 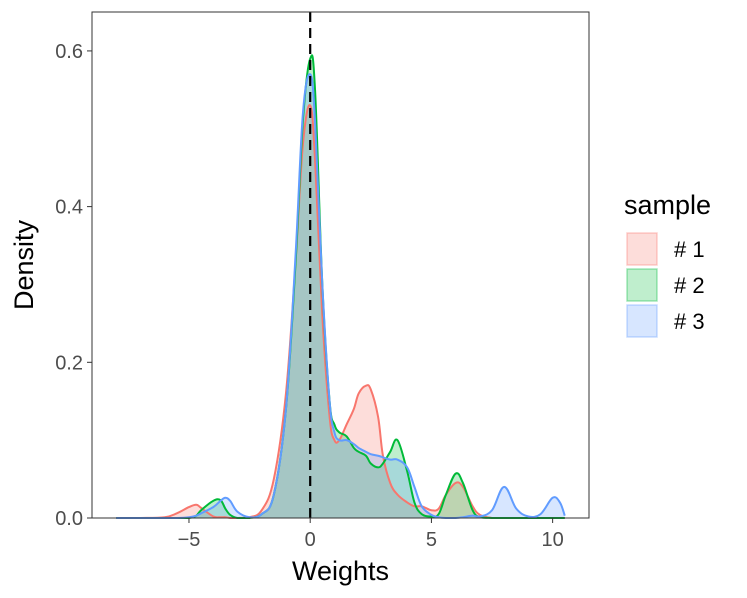 I want to click on x-tick-label: −5, so click(x=189, y=540).